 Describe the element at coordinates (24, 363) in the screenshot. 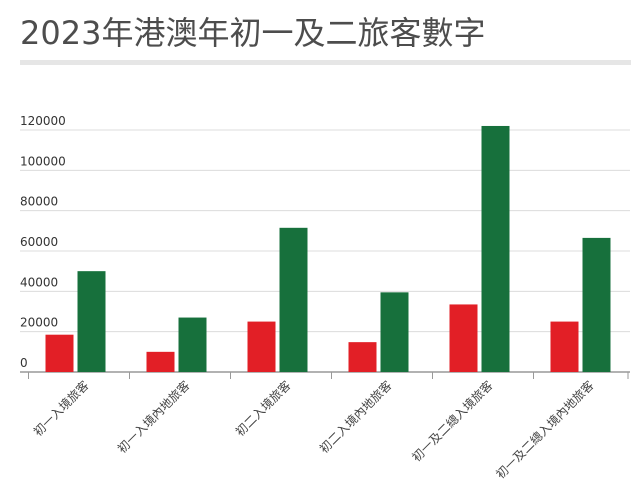

I see `y-tick-label: 0` at that location.